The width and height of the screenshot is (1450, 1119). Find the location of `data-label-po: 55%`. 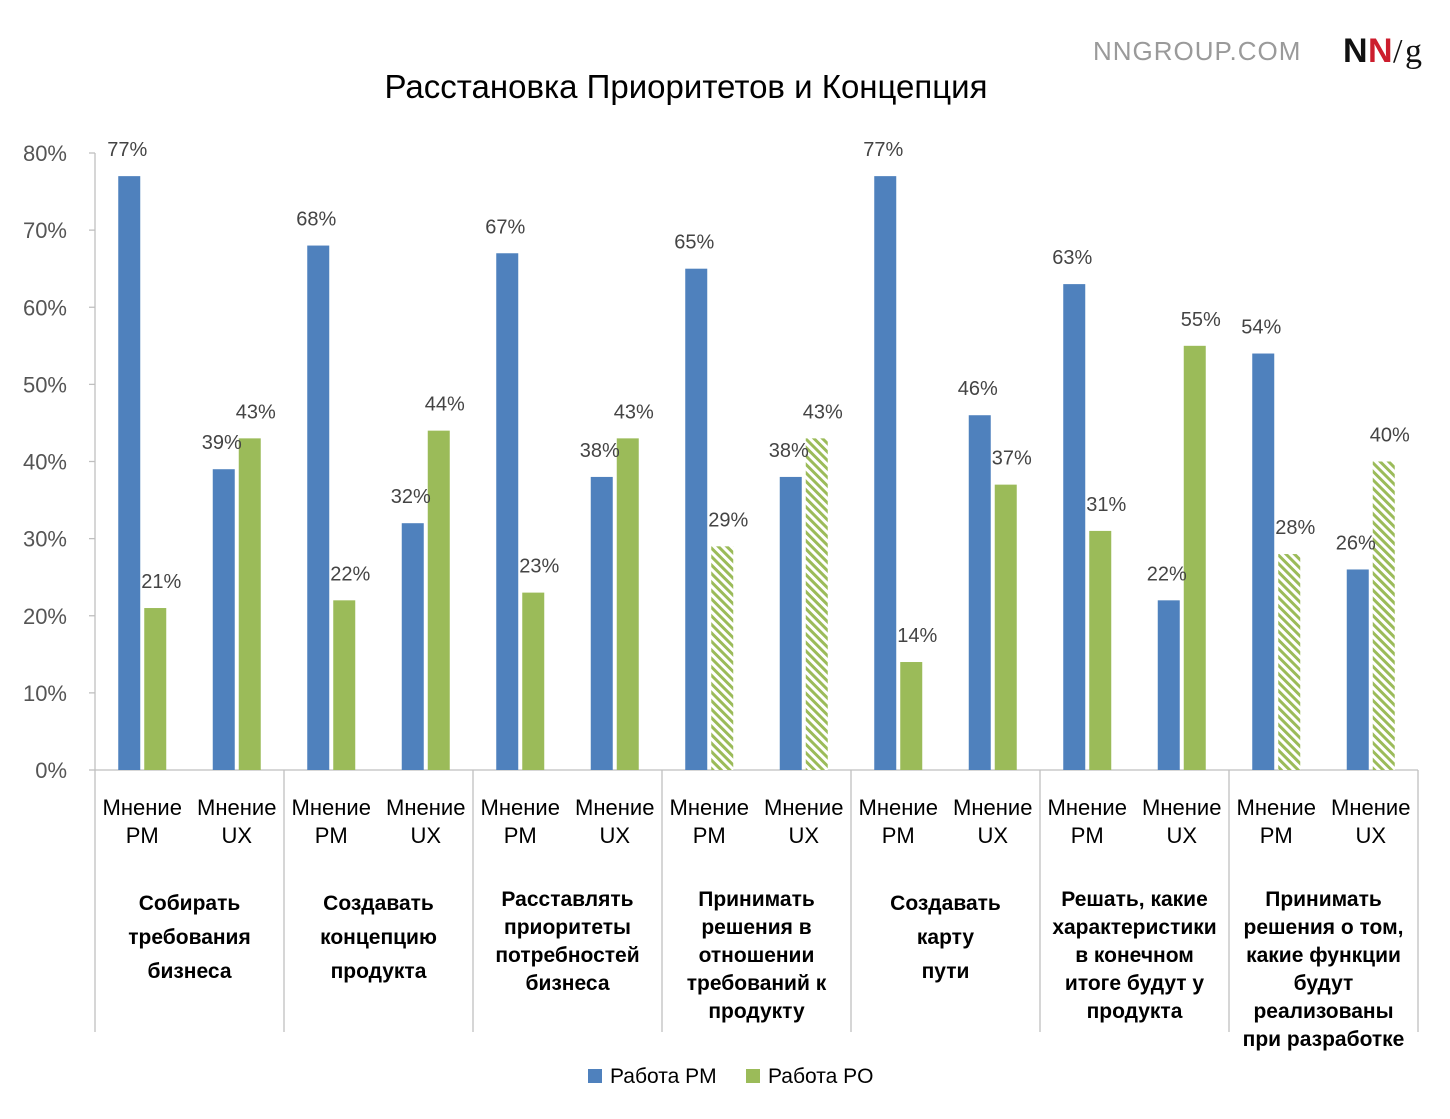

data-label-po: 55% is located at coordinates (1201, 320).